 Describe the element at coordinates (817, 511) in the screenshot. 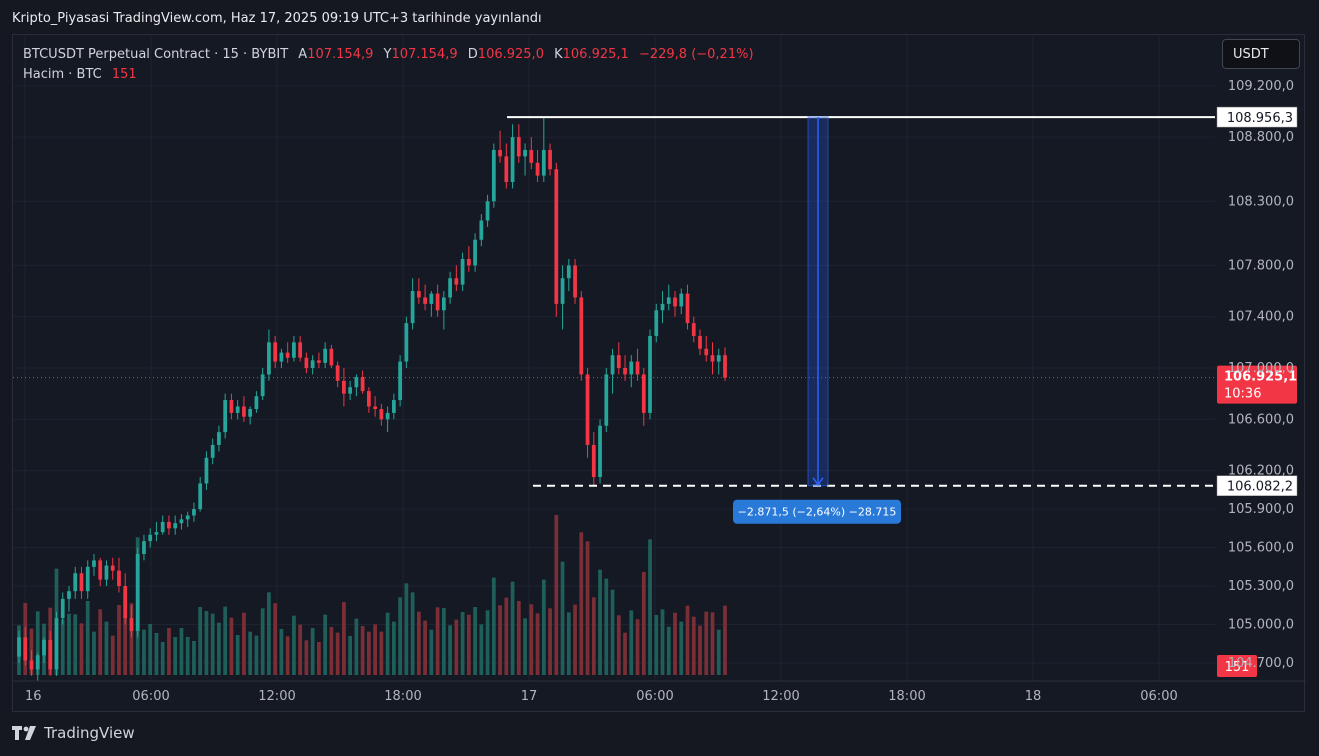

I see `measure-label-bg` at that location.